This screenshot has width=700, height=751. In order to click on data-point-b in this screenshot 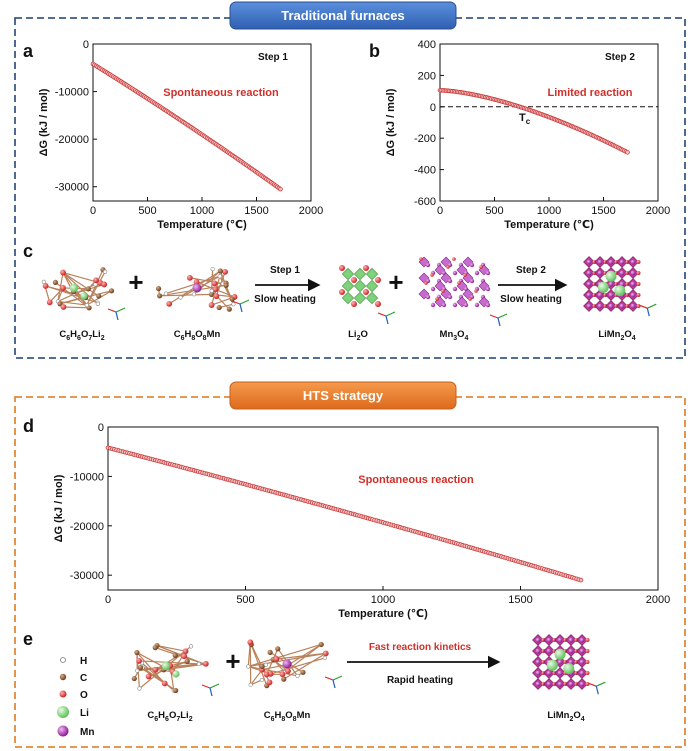, I will do `click(627, 152)`.